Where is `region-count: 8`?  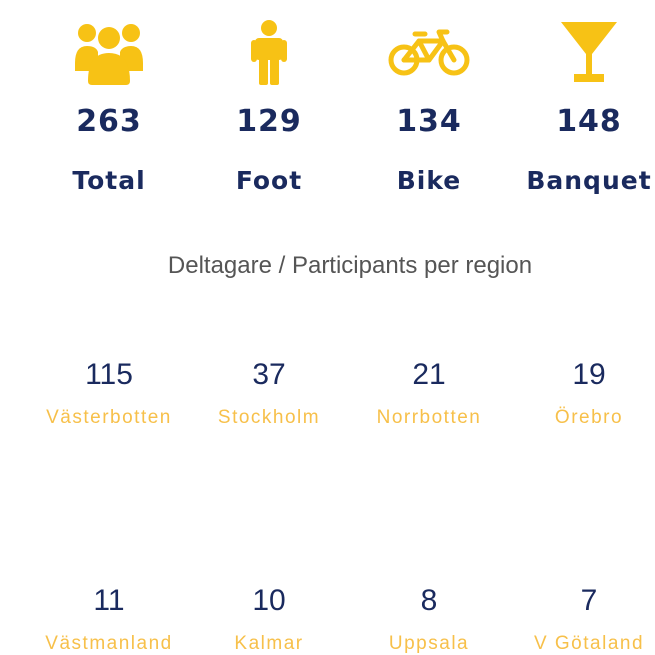 region-count: 8 is located at coordinates (429, 600).